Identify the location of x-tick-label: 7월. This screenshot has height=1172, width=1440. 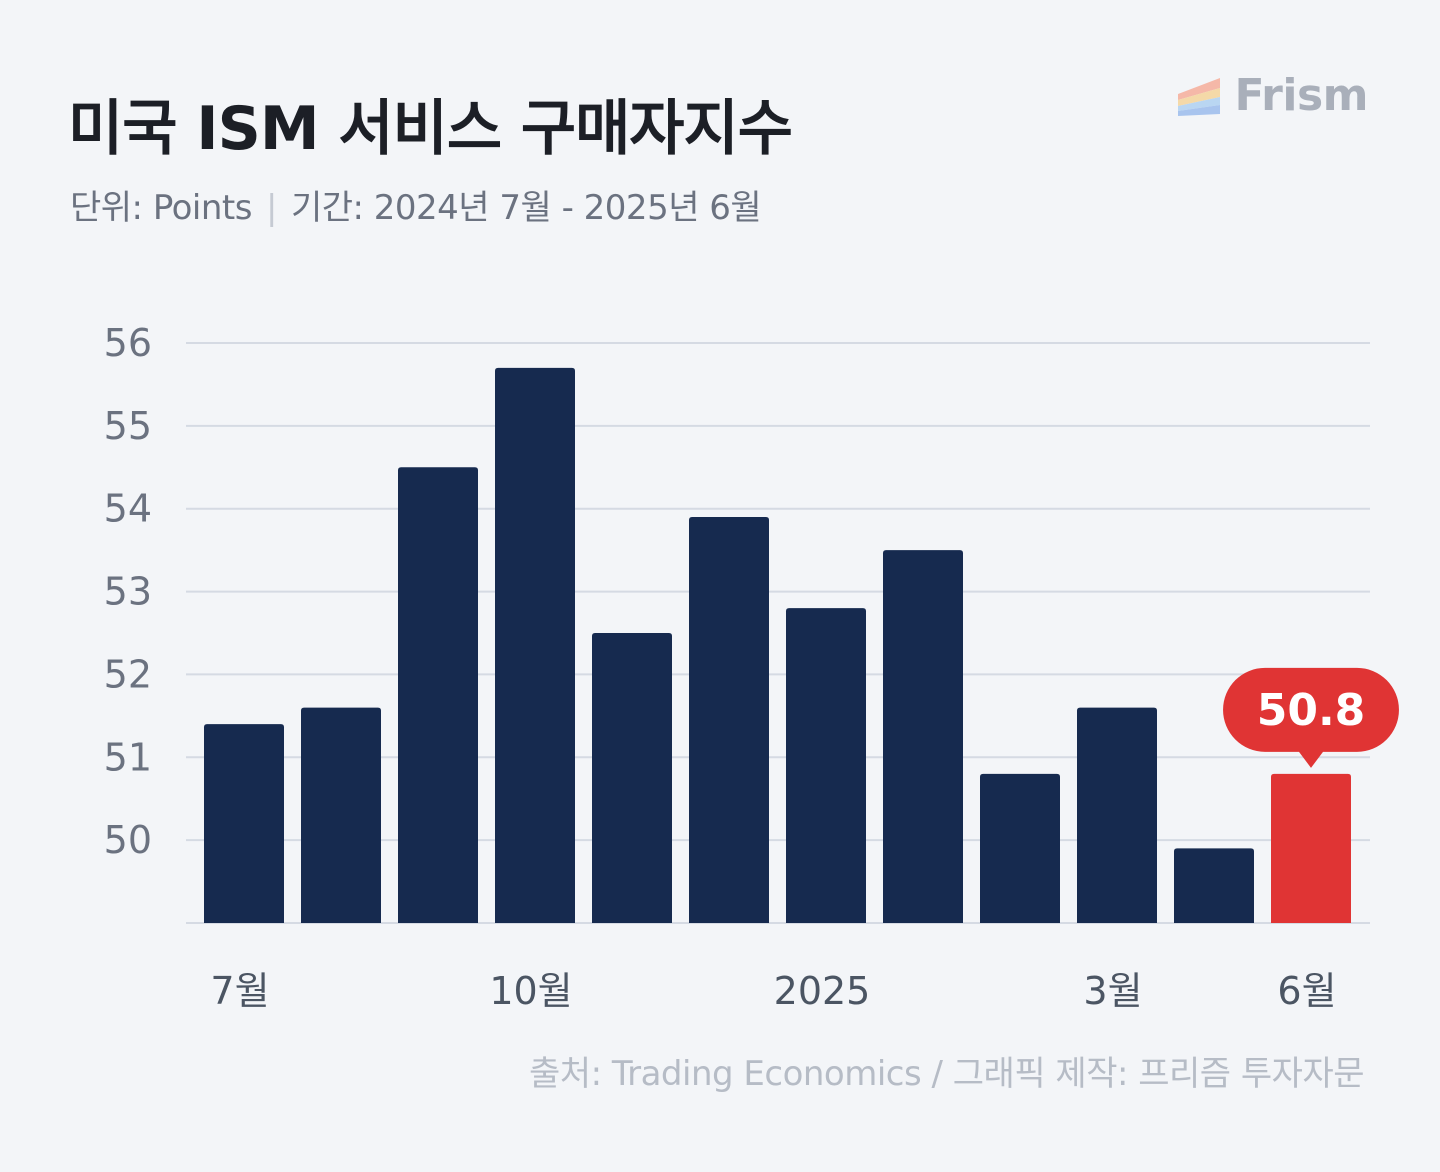
(239, 991).